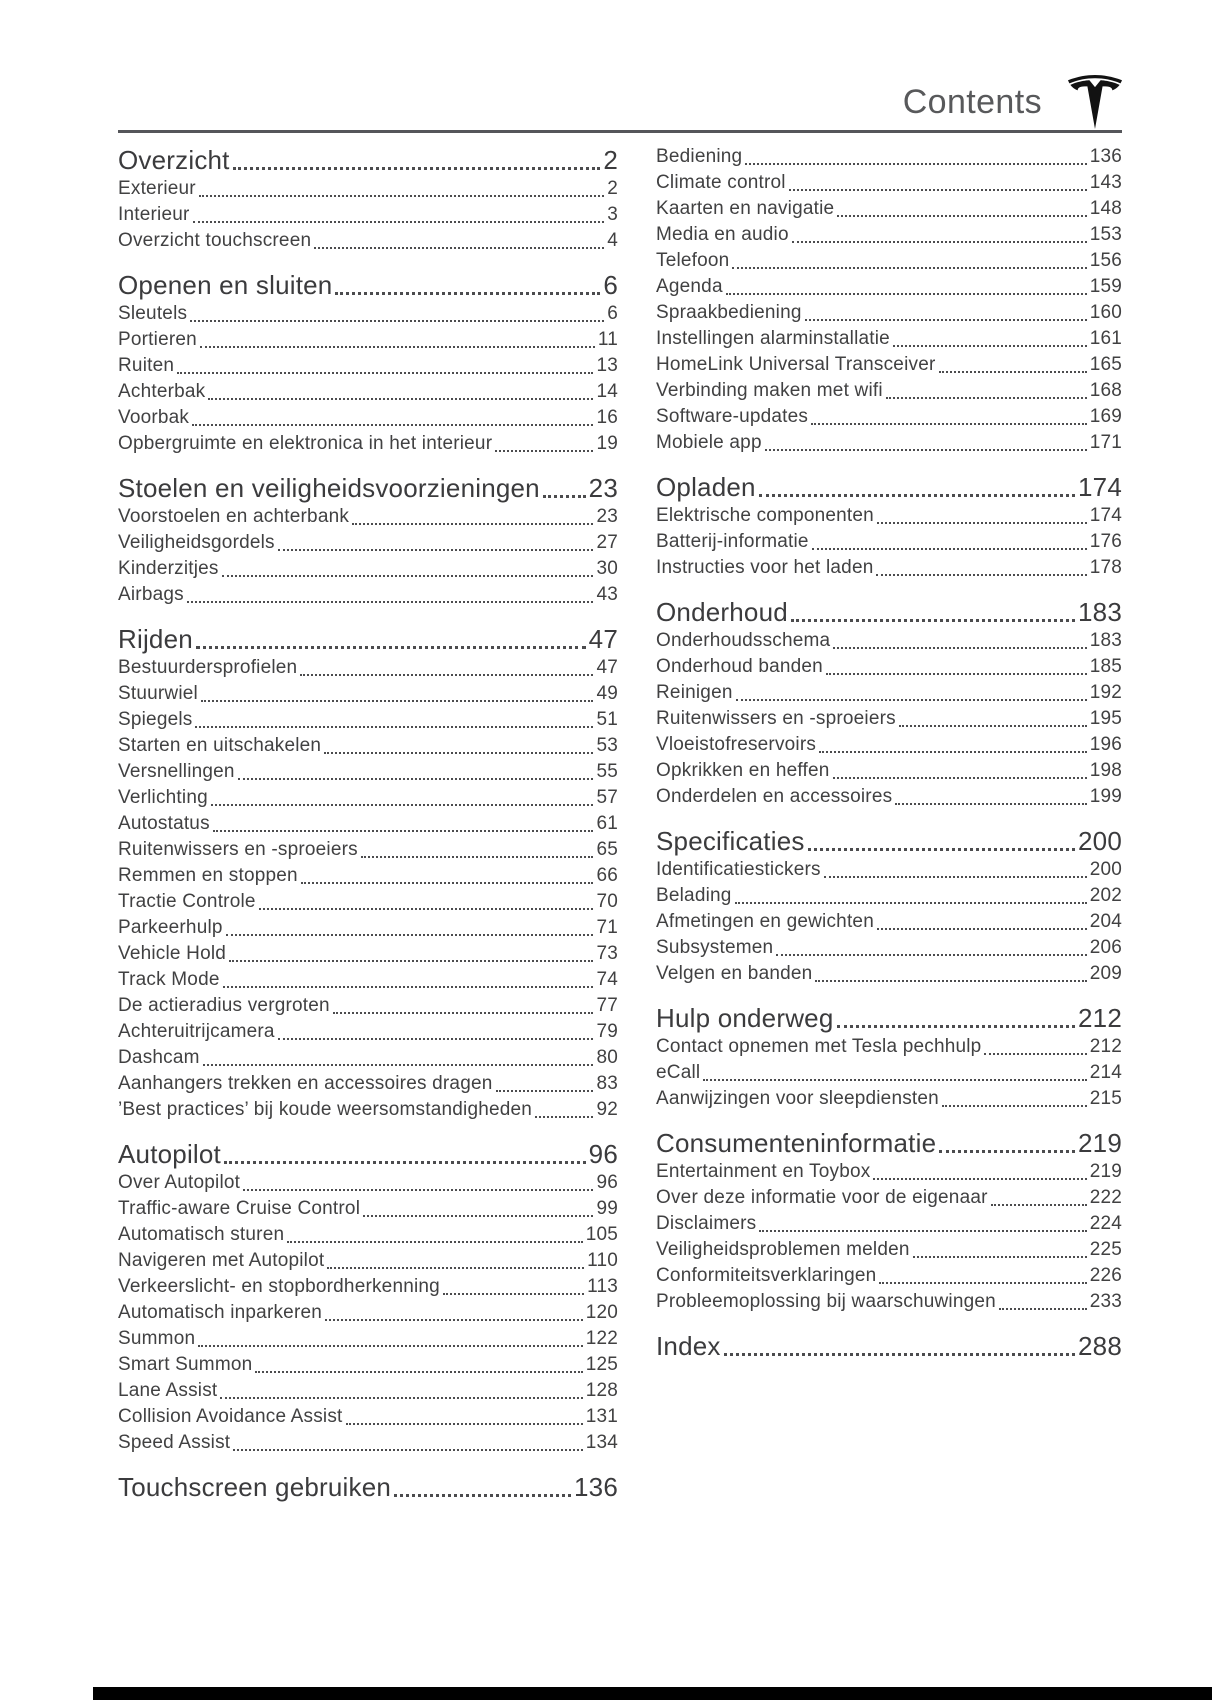 The height and width of the screenshot is (1700, 1212). What do you see at coordinates (889, 771) in the screenshot?
I see `toc-entry-row: Opkrikken en heffen 198` at bounding box center [889, 771].